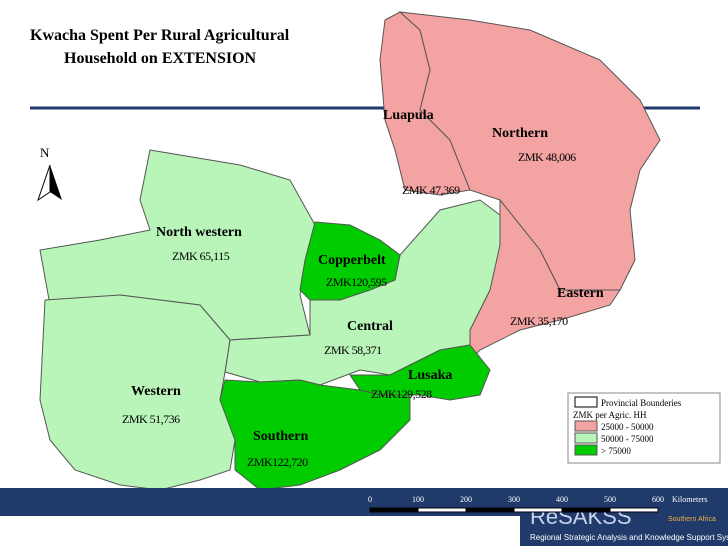 The height and width of the screenshot is (546, 728). I want to click on scale-label: 500, so click(610, 499).